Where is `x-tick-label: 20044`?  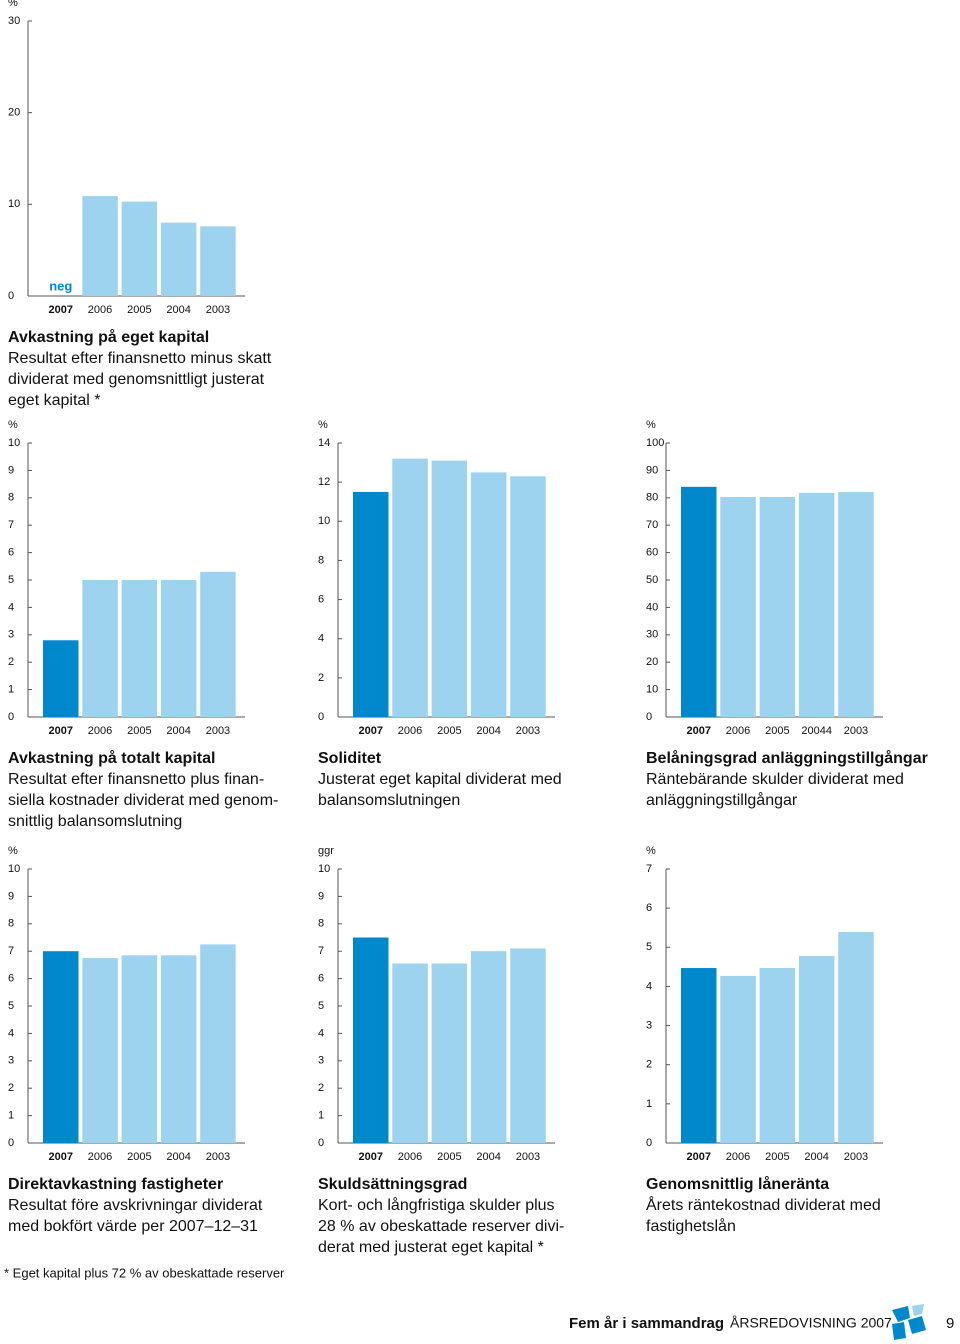
x-tick-label: 20044 is located at coordinates (816, 731).